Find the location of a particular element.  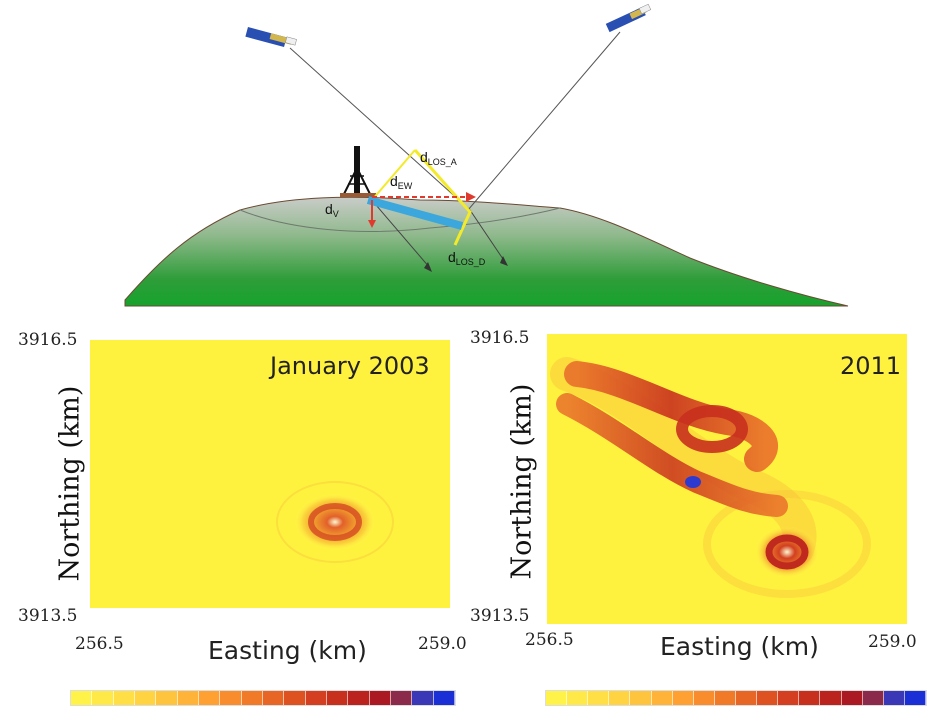

colorbar-2011 is located at coordinates (736, 698).